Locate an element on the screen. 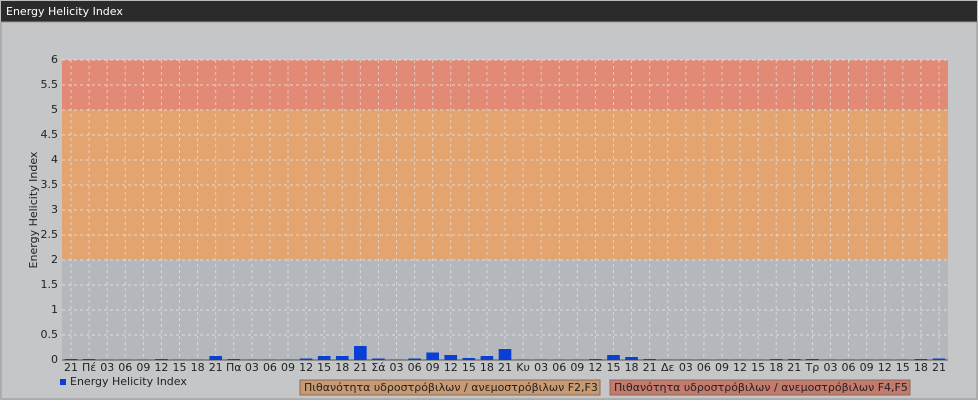 The height and width of the screenshot is (404, 978). x-tick-label: Σά is located at coordinates (378, 367).